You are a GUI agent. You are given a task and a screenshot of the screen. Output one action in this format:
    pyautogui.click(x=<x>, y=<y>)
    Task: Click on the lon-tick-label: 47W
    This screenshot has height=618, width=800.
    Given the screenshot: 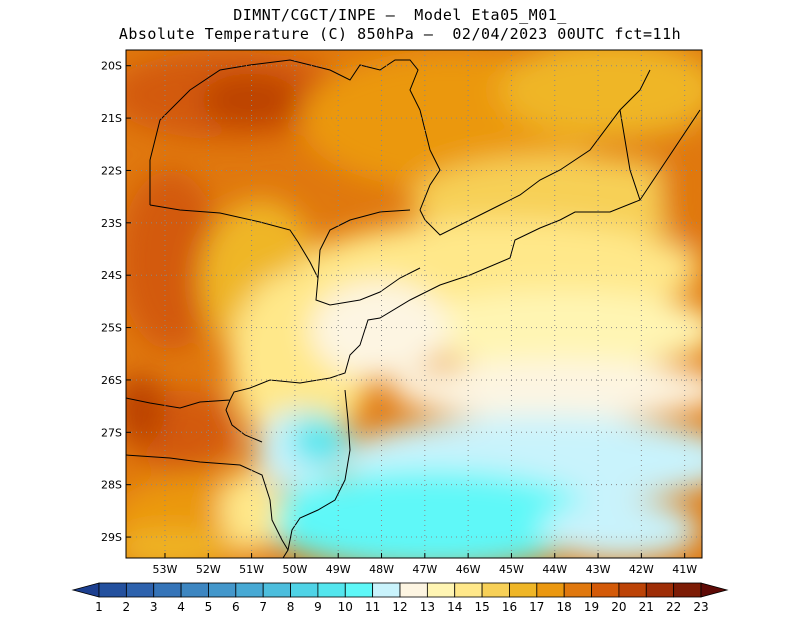 What is the action you would take?
    pyautogui.click(x=424, y=569)
    